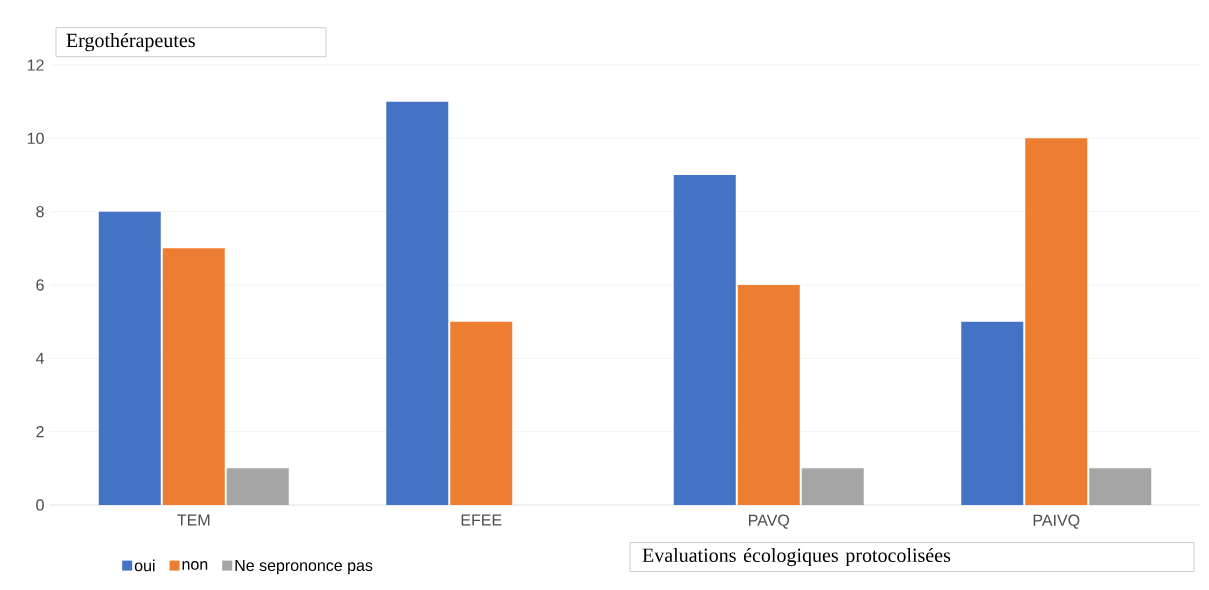  What do you see at coordinates (304, 567) in the screenshot?
I see `legend-label: Ne seprononce pas` at bounding box center [304, 567].